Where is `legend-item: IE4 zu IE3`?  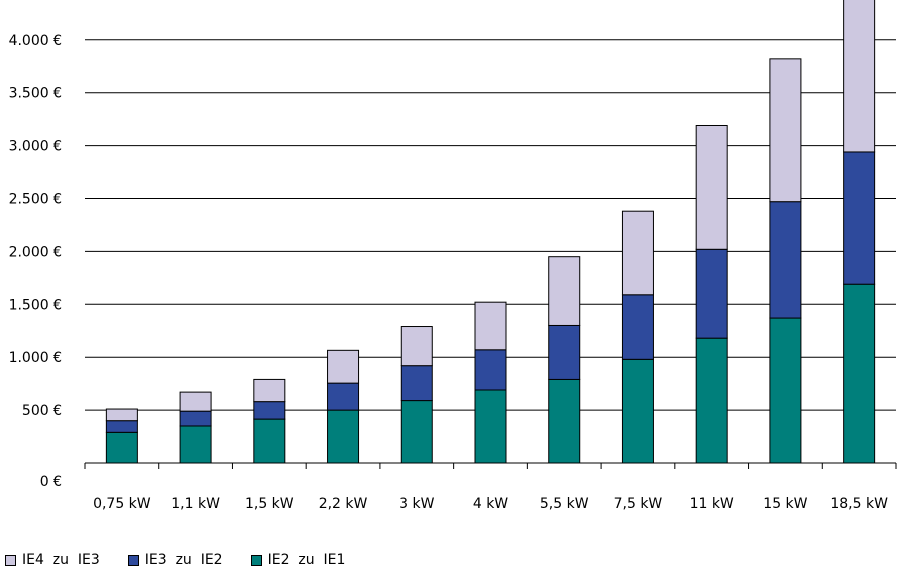 legend-item: IE4 zu IE3 is located at coordinates (52, 560).